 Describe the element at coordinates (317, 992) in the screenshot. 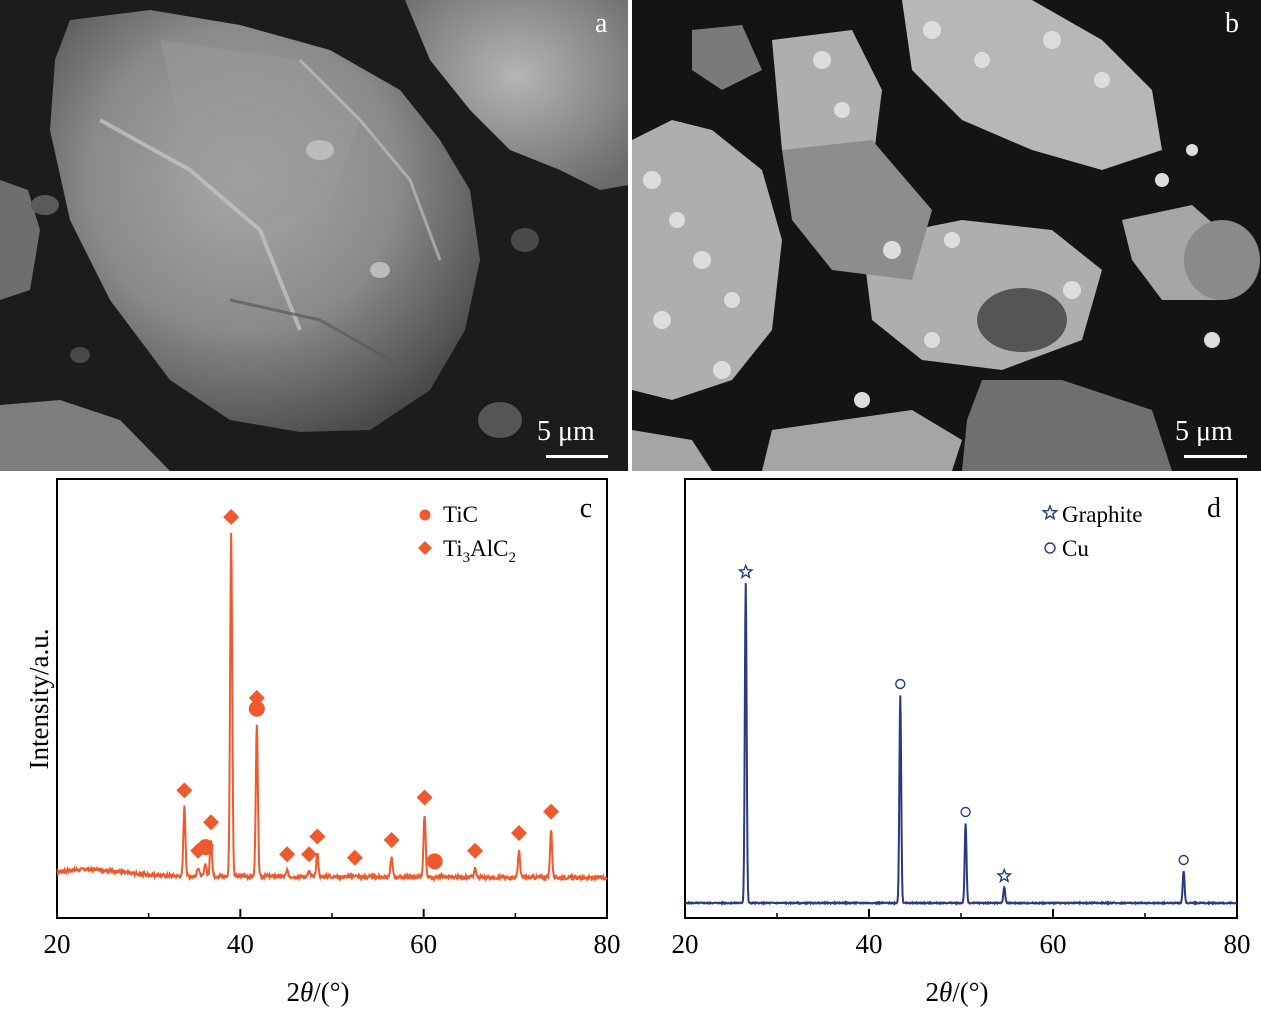

I see `x-axis-label-c: 2θ/(°)` at that location.